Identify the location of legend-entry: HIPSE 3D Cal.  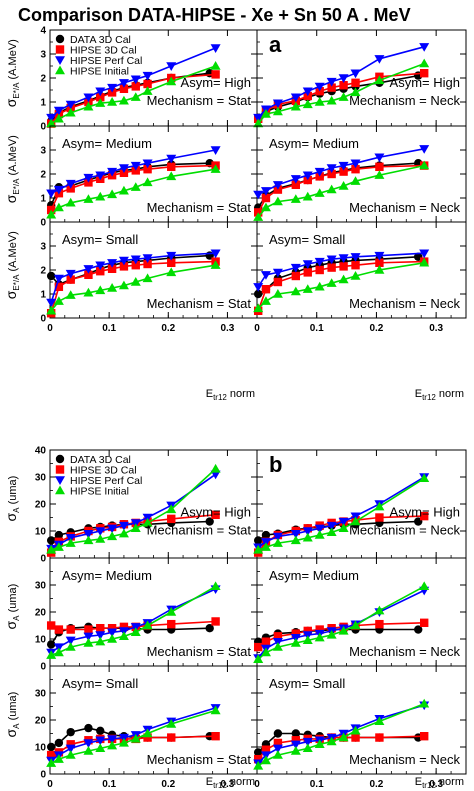
(103, 50).